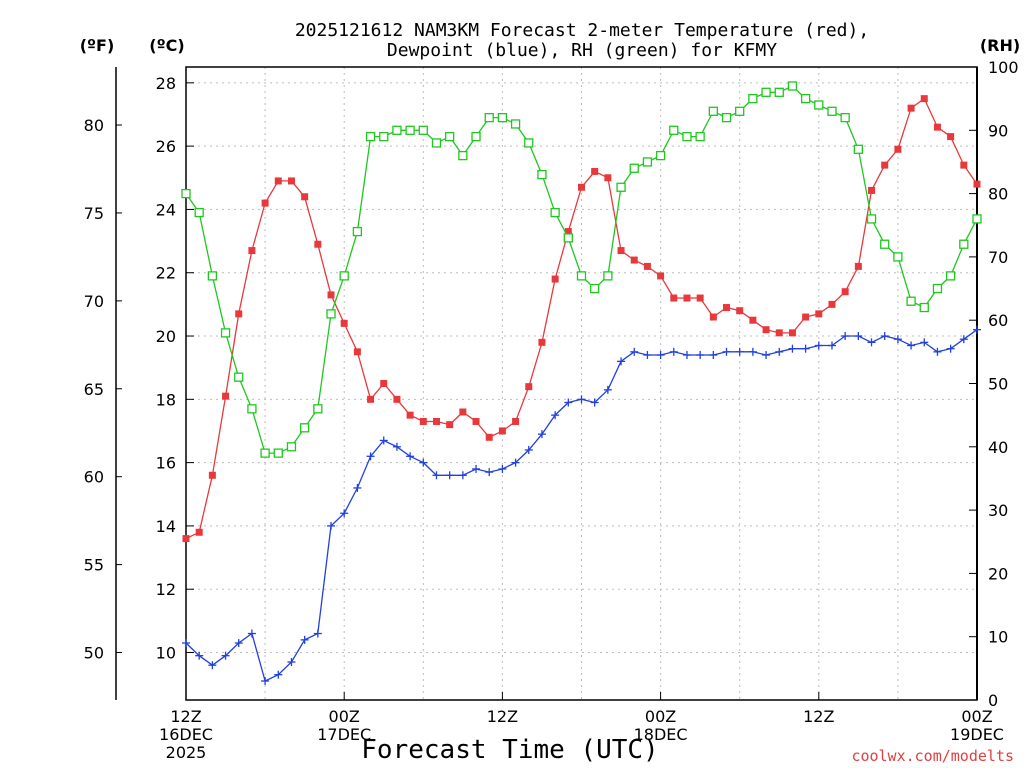 The image size is (1024, 768). What do you see at coordinates (993, 700) in the screenshot?
I see `rh-tick-label: 0` at bounding box center [993, 700].